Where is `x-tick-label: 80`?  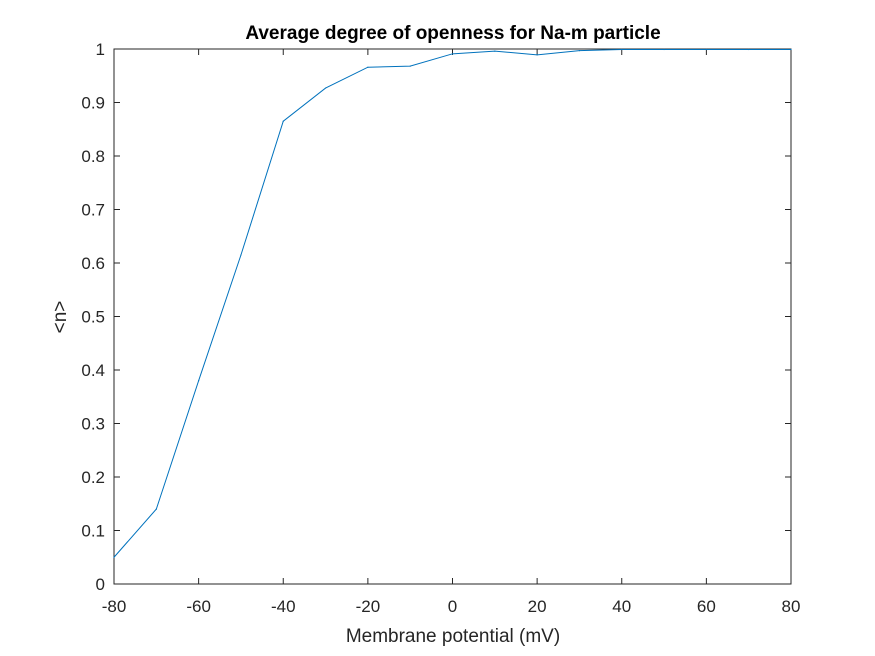 x-tick-label: 80 is located at coordinates (791, 606).